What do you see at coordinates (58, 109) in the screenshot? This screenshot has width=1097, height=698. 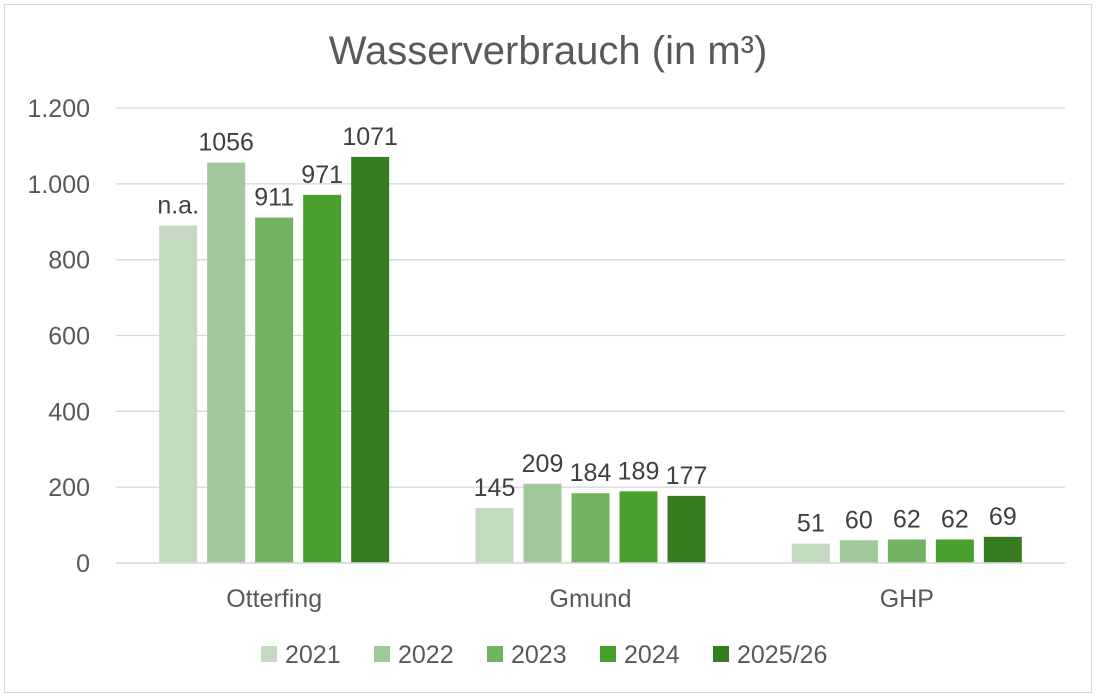 I see `y-tick-label: 1.200` at bounding box center [58, 109].